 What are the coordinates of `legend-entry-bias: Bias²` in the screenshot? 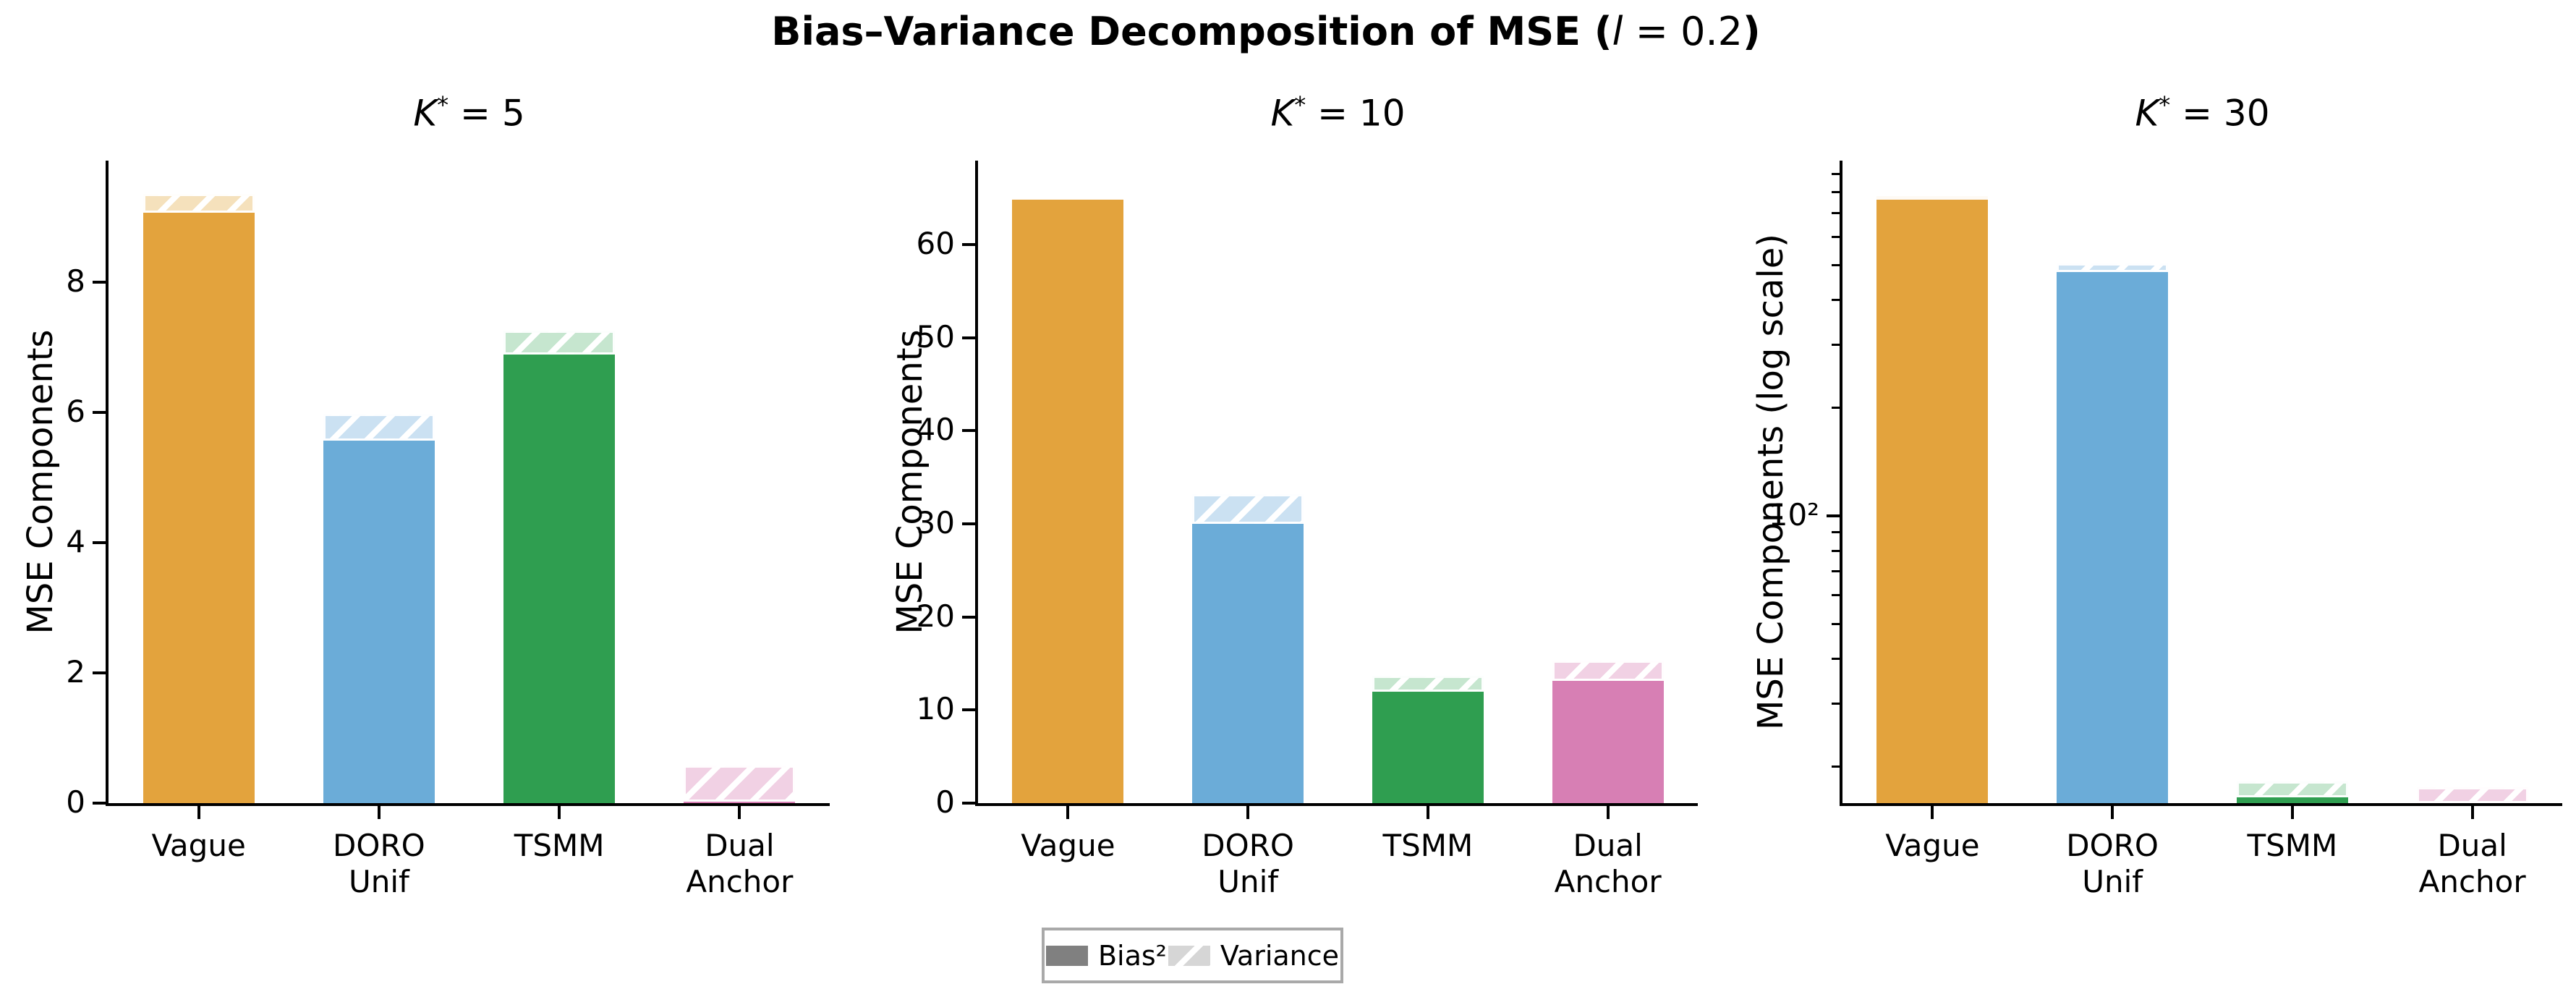 It's located at (1106, 955).